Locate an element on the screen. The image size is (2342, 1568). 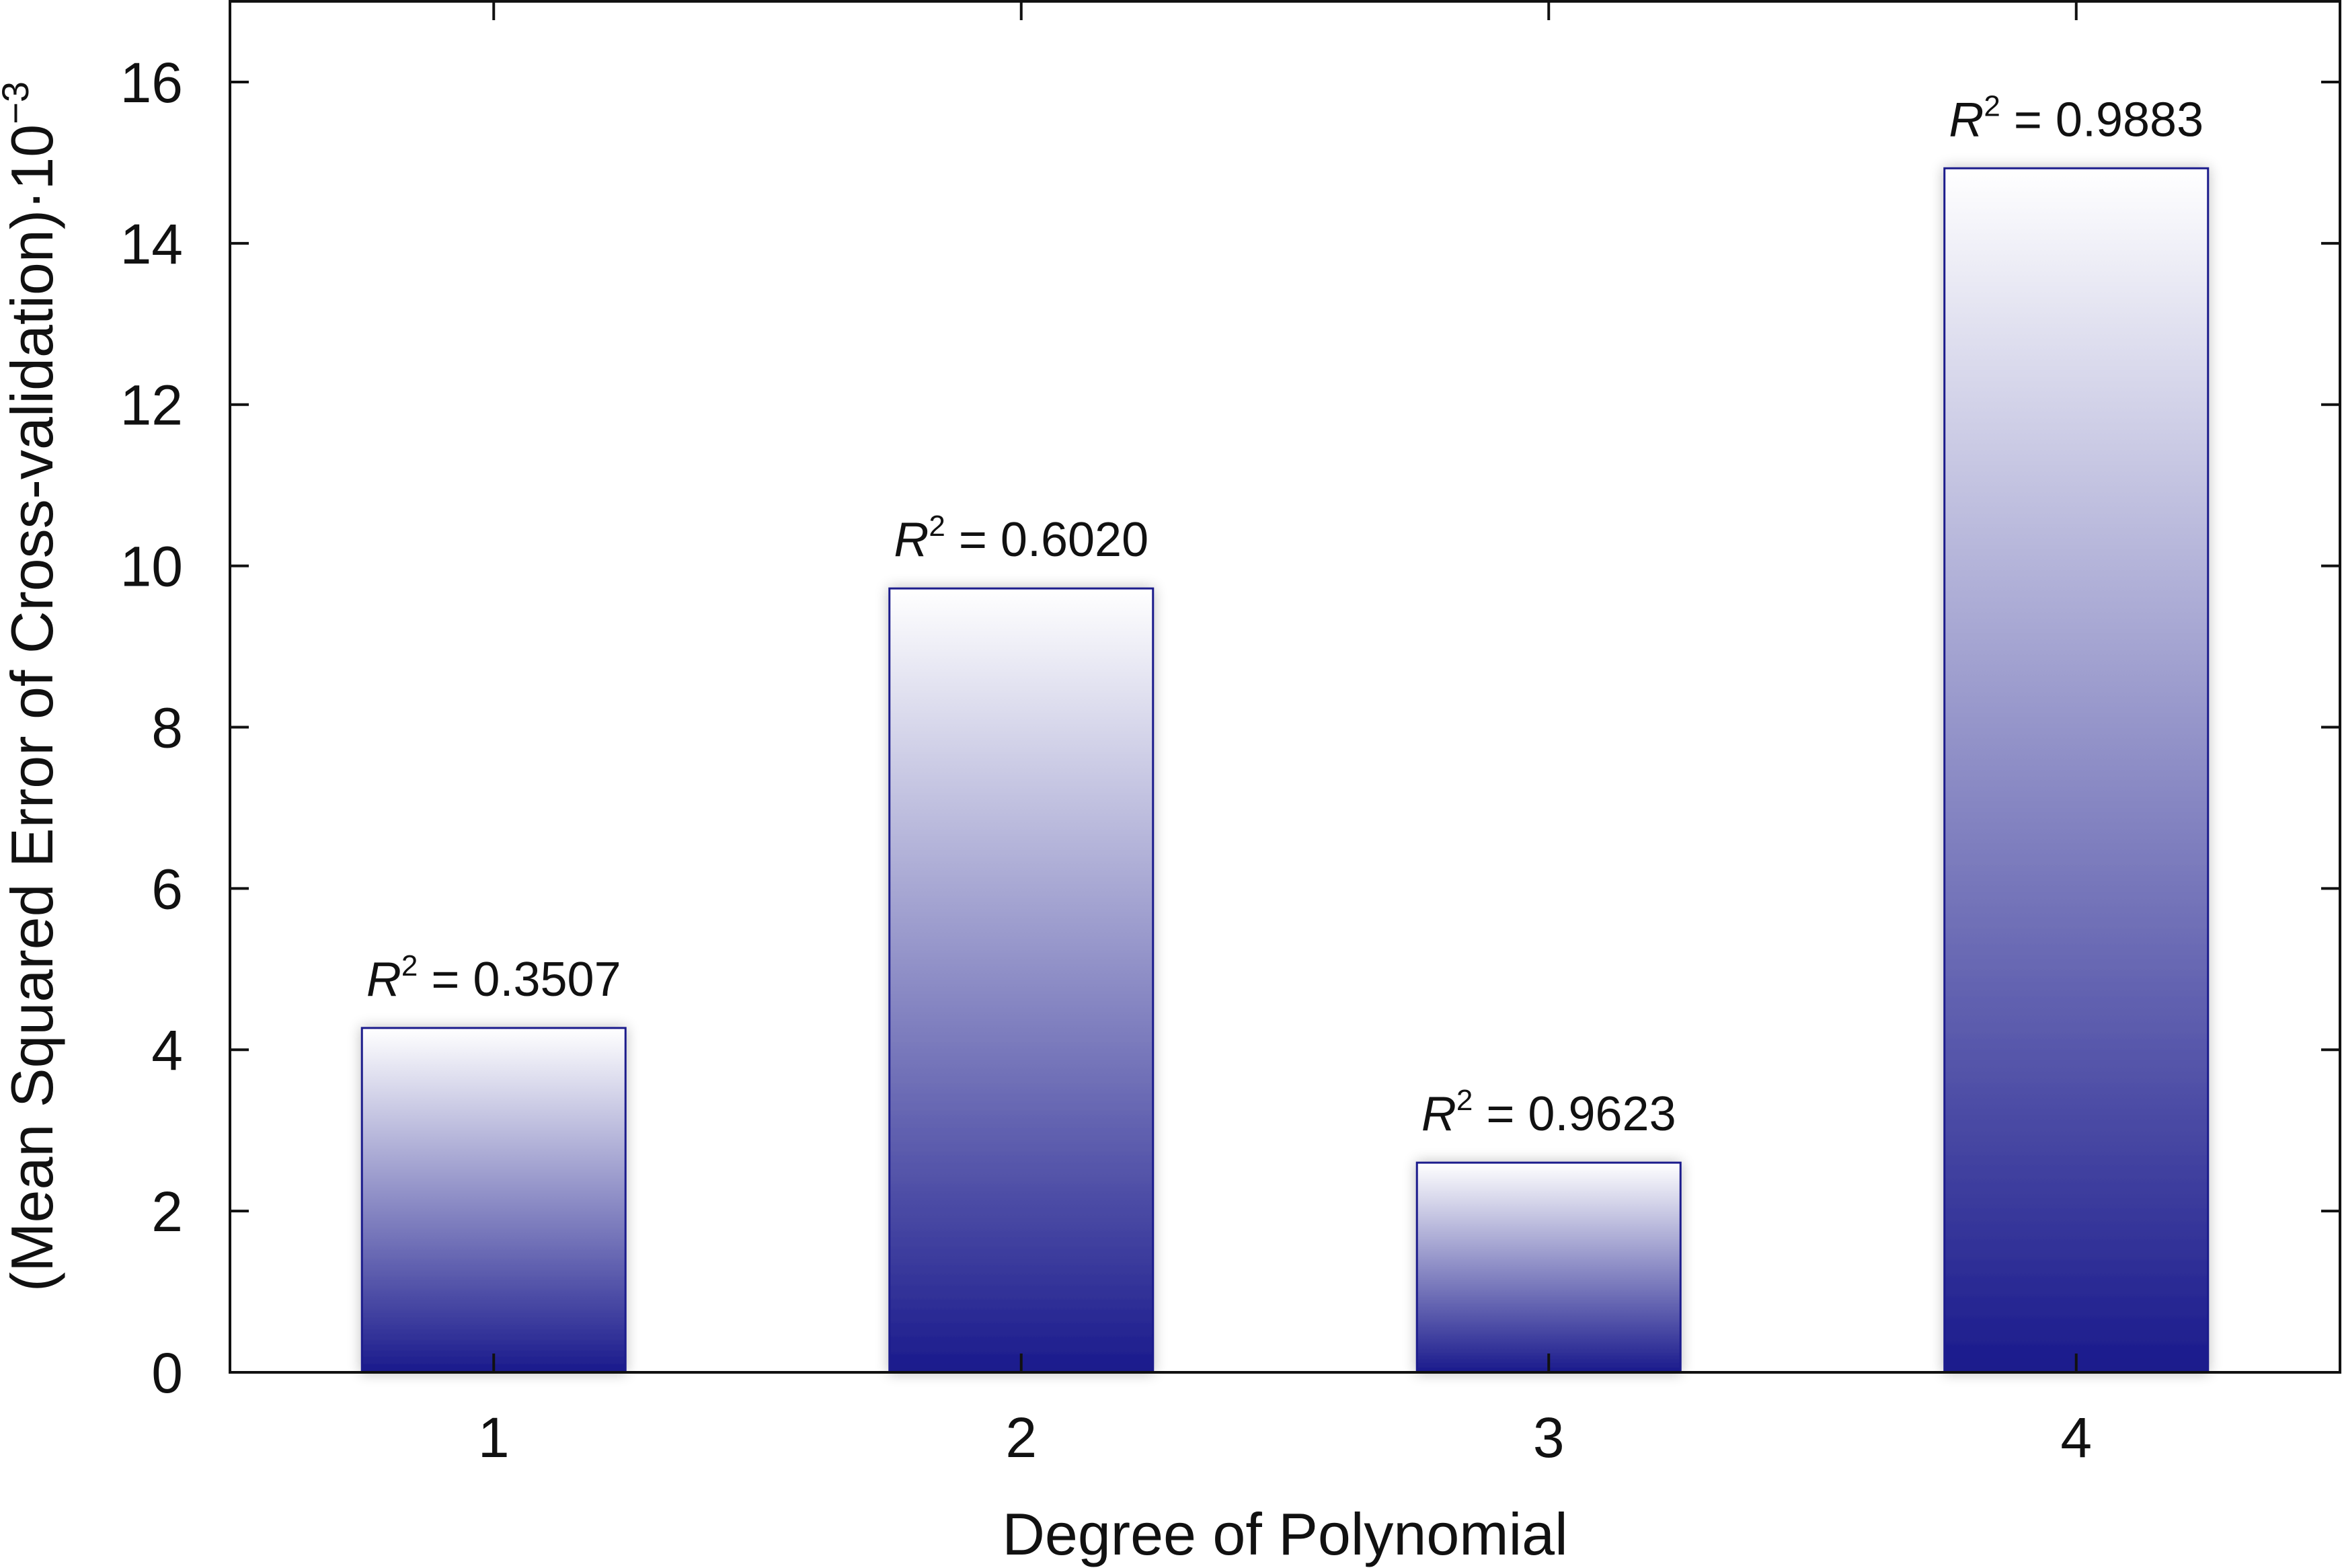
y-tick-label-6: 6 is located at coordinates (167, 888).